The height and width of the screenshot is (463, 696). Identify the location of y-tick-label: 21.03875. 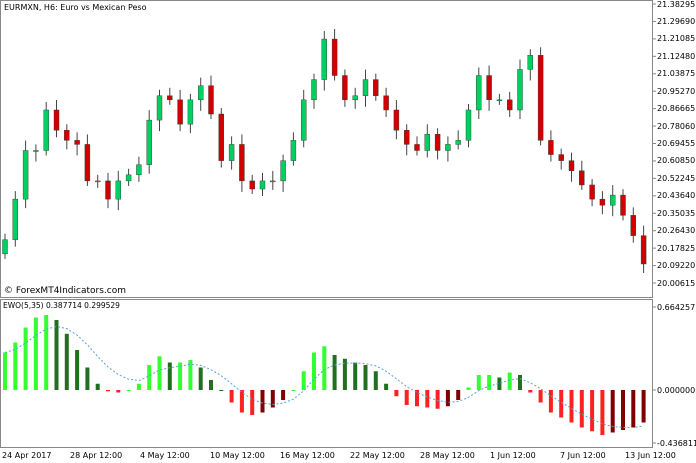
(676, 74).